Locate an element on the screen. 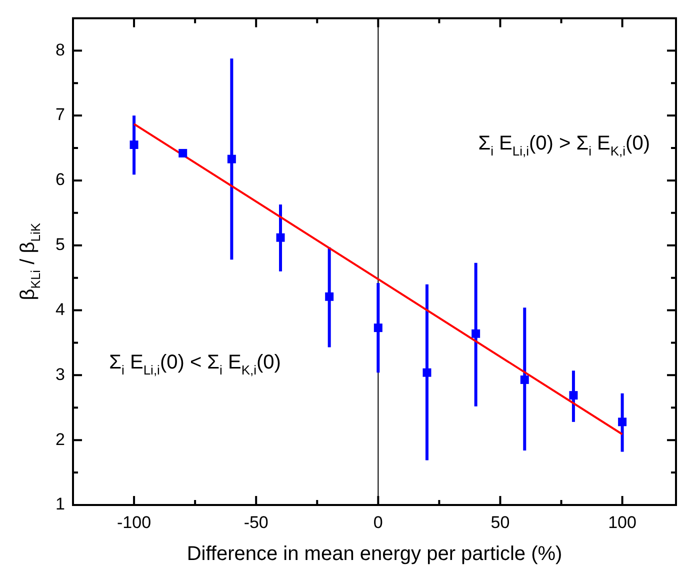 The image size is (682, 577). y-tick-label: 2 is located at coordinates (60, 439).